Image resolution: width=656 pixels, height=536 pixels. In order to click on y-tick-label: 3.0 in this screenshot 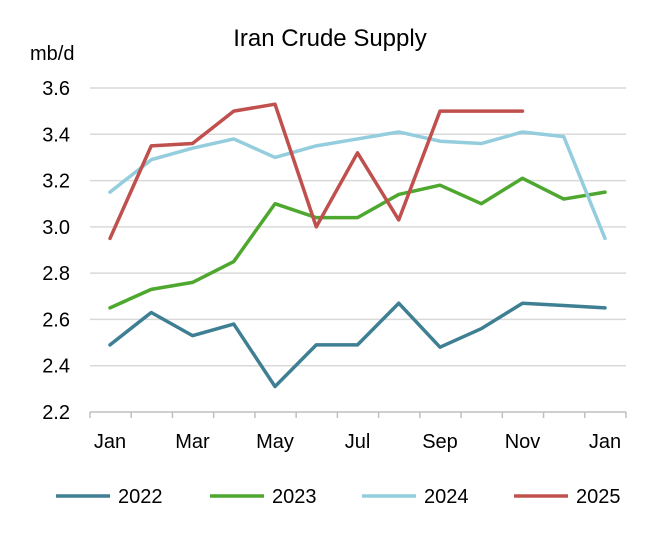, I will do `click(56, 228)`.